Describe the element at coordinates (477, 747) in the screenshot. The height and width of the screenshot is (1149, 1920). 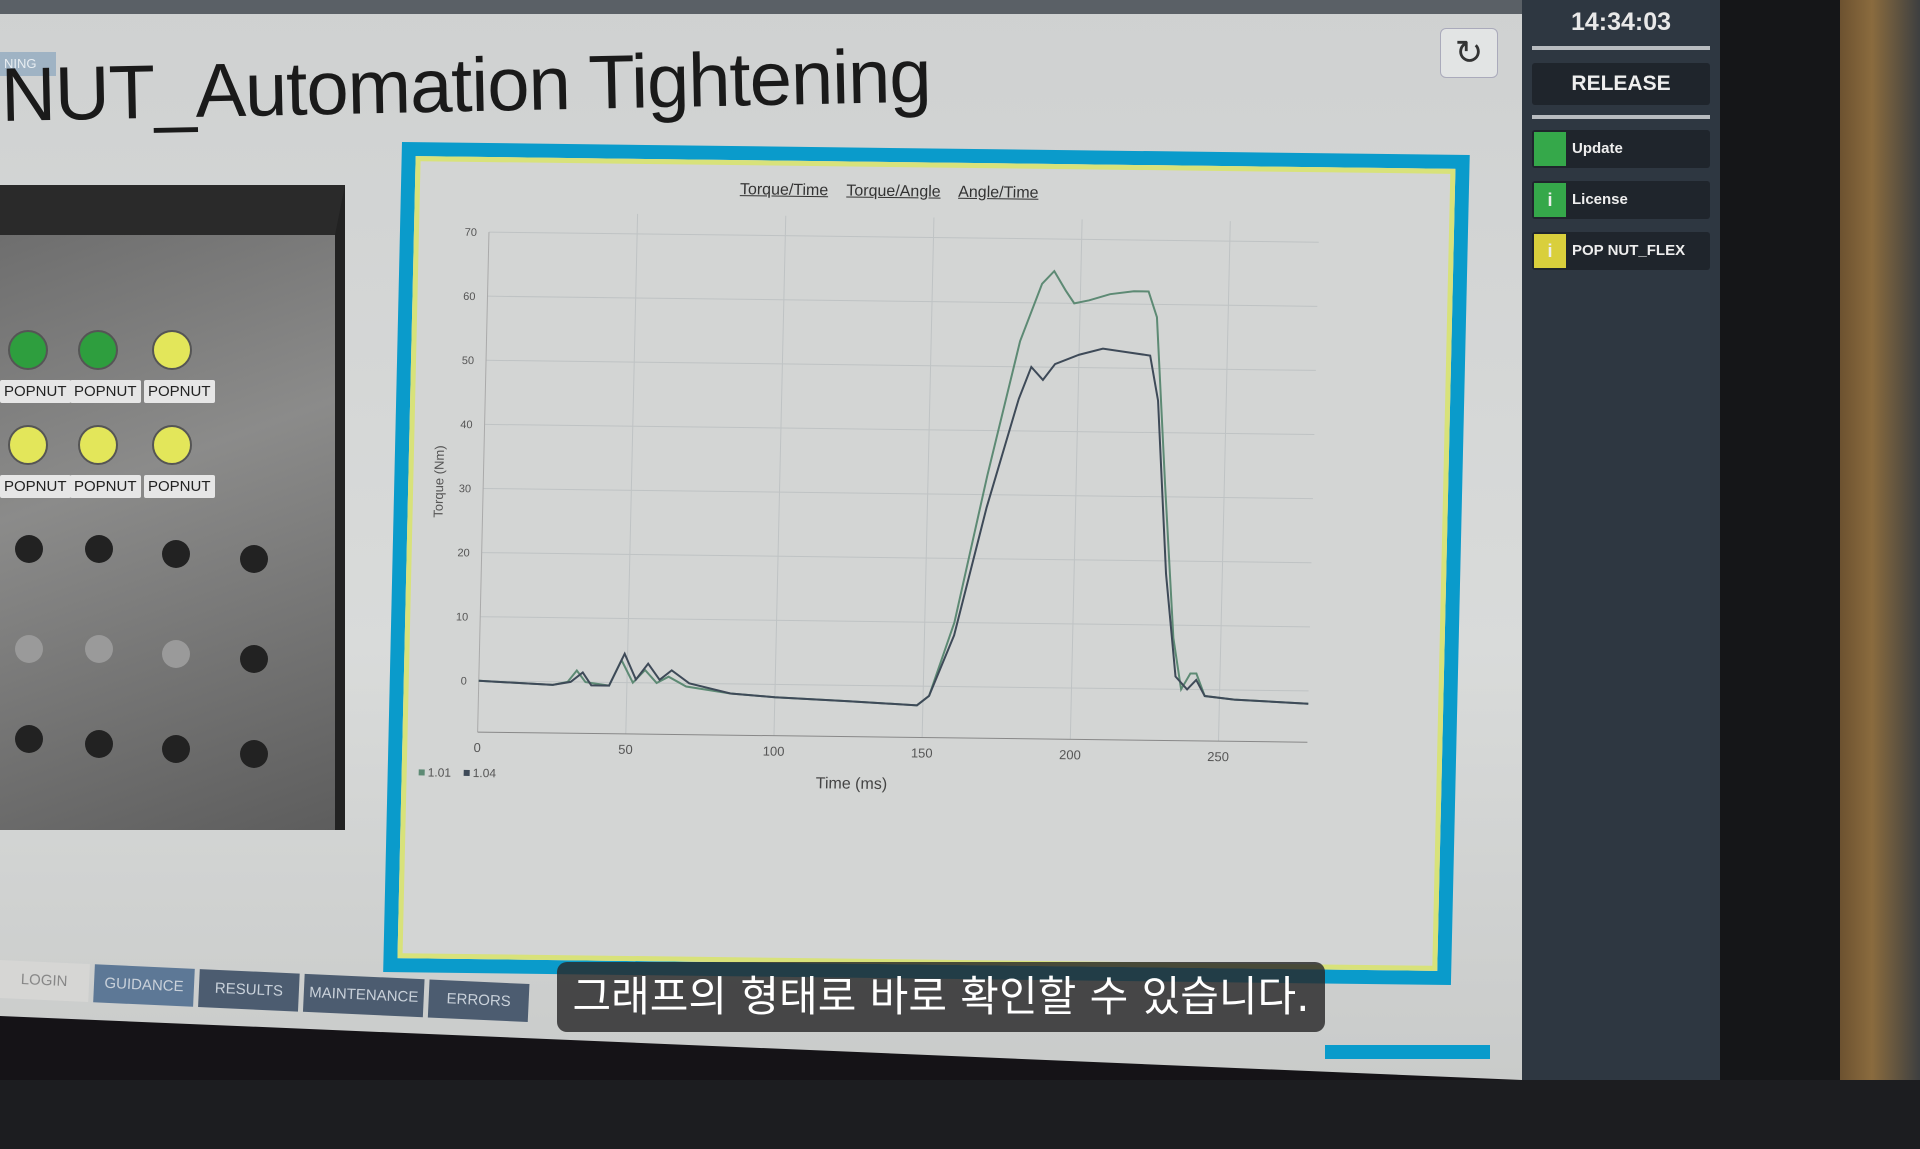
I see `x-tick-label: 0` at that location.